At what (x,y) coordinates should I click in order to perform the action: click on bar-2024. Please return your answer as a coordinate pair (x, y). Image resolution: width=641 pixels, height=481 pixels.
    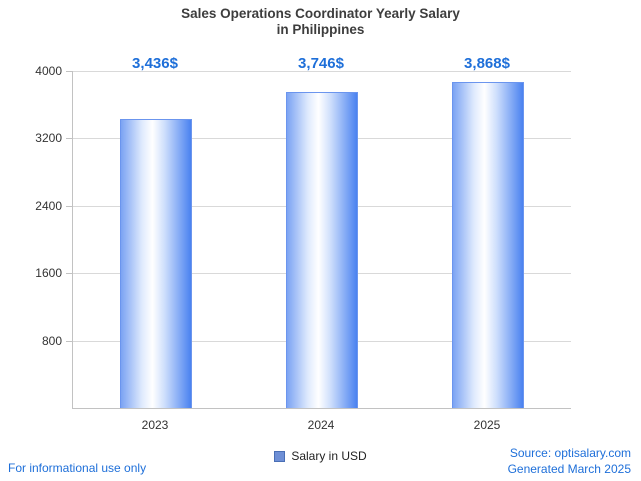
    Looking at the image, I should click on (322, 250).